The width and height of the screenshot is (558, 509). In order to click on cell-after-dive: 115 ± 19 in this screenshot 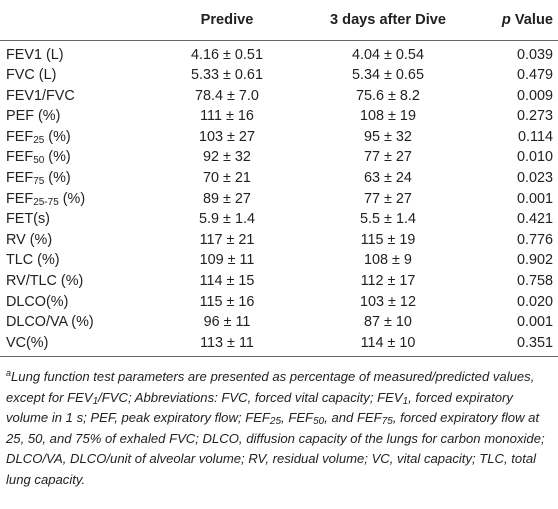, I will do `click(388, 239)`.